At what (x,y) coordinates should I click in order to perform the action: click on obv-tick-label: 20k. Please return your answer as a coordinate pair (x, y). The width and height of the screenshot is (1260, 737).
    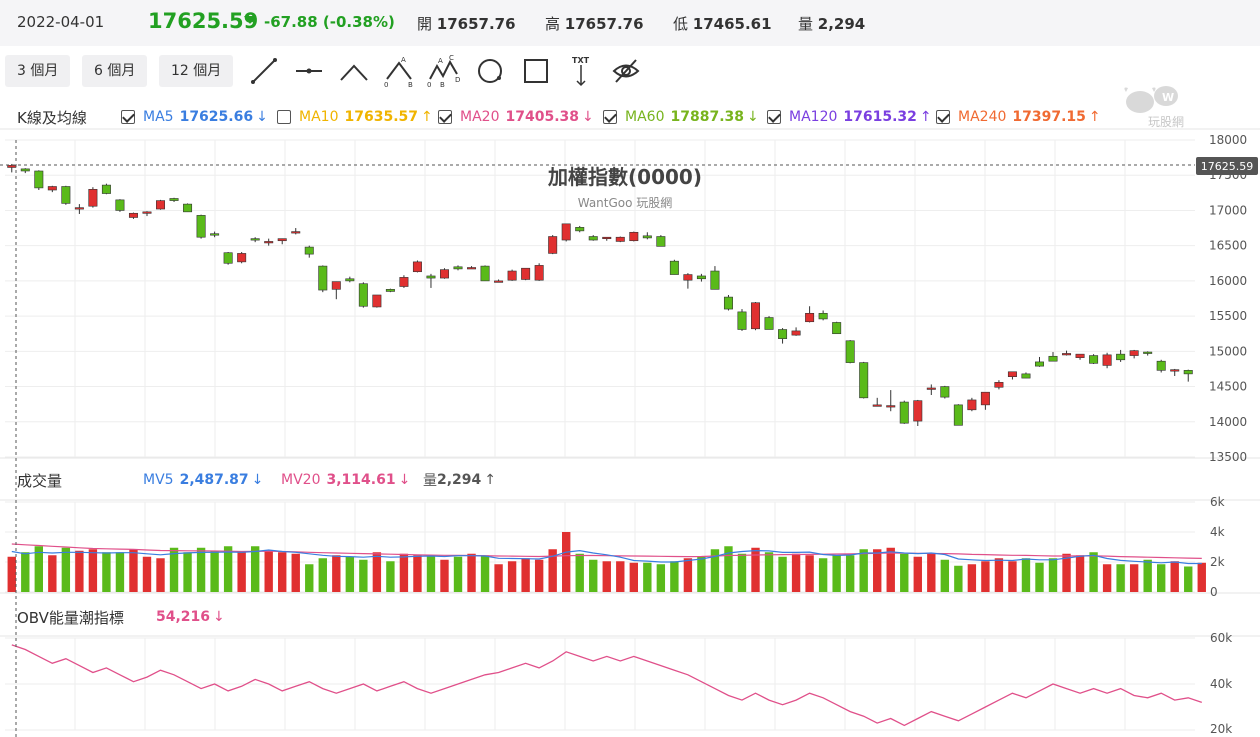
    Looking at the image, I should click on (1221, 729).